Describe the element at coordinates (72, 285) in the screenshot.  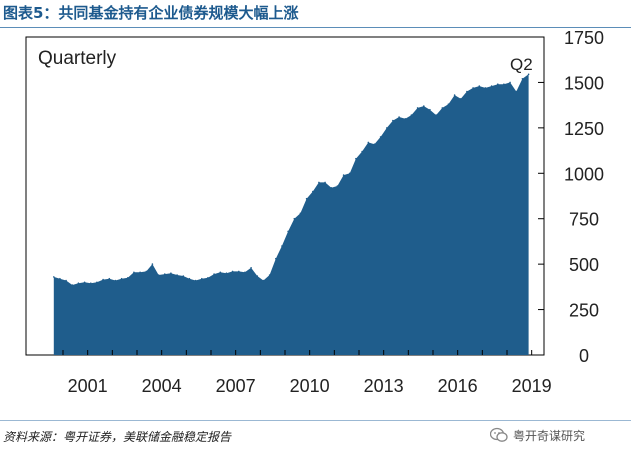
I see `data-point-2000-Q4` at that location.